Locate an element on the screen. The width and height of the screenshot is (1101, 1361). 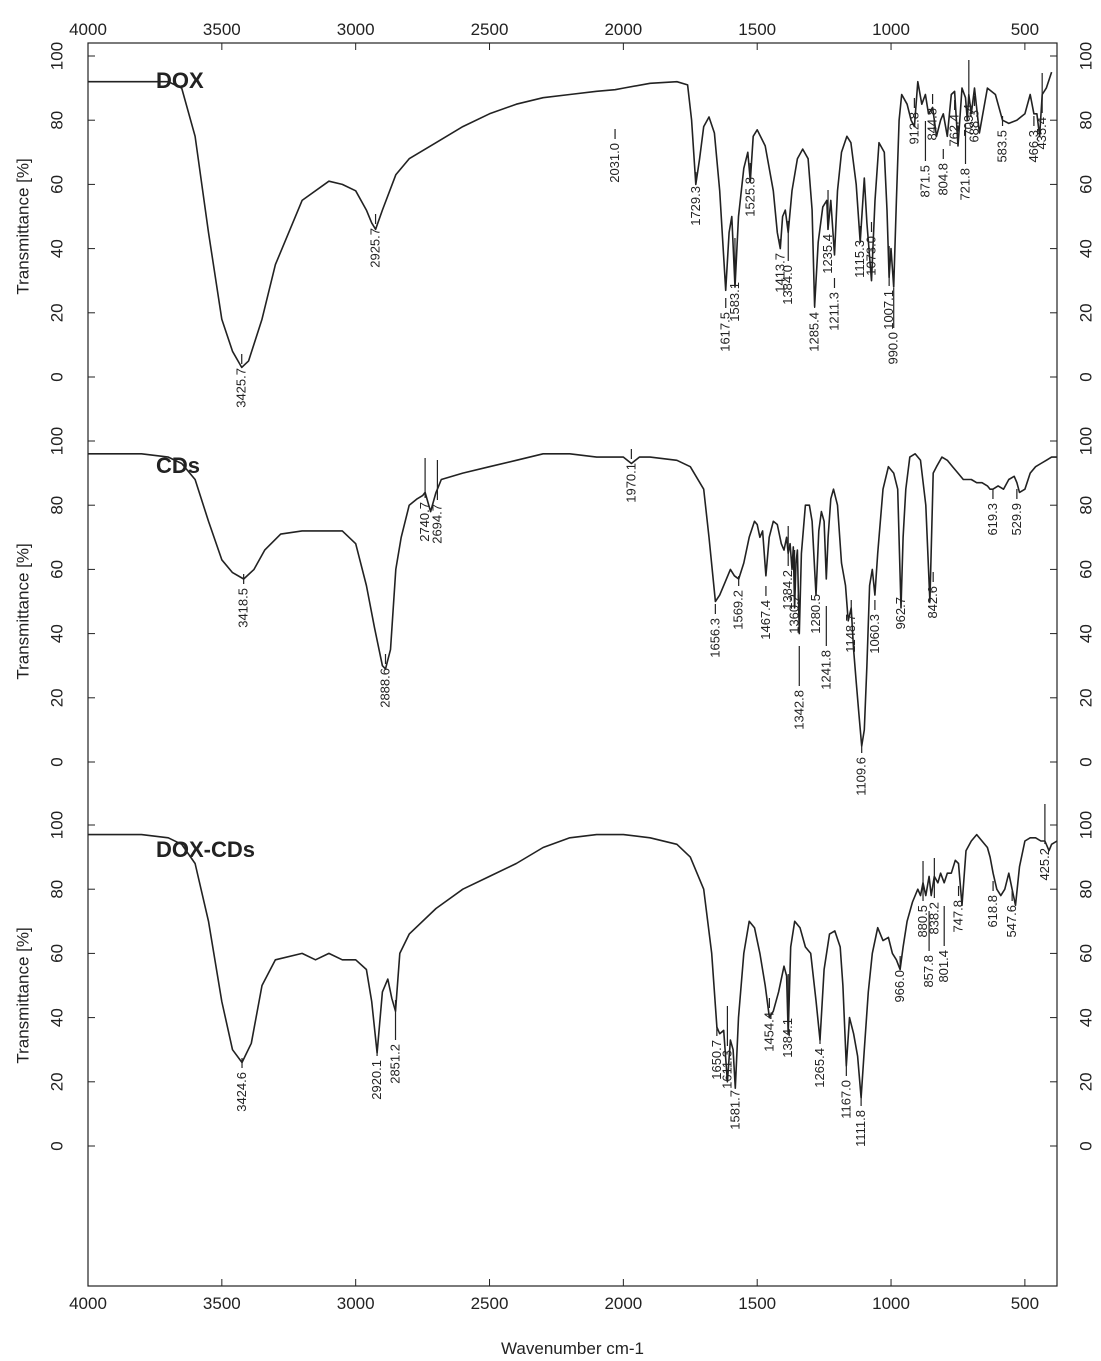
peak-label: 962.7 is located at coordinates (900, 613).